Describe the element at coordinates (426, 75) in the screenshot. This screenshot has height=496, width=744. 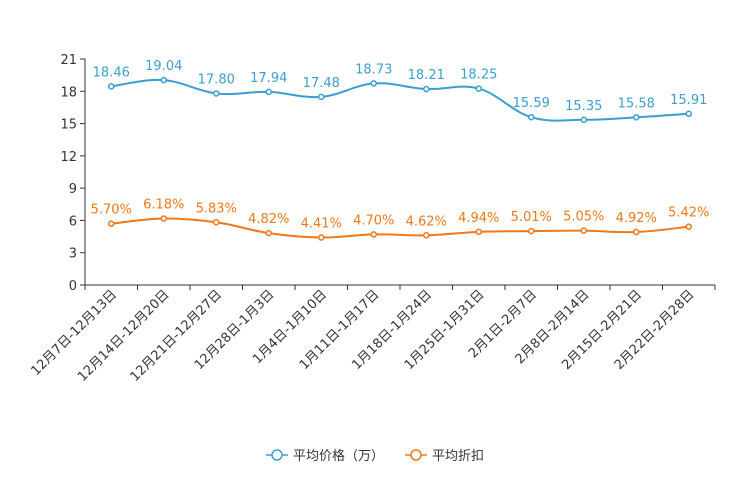
I see `series-1-data-label: 18.21` at that location.